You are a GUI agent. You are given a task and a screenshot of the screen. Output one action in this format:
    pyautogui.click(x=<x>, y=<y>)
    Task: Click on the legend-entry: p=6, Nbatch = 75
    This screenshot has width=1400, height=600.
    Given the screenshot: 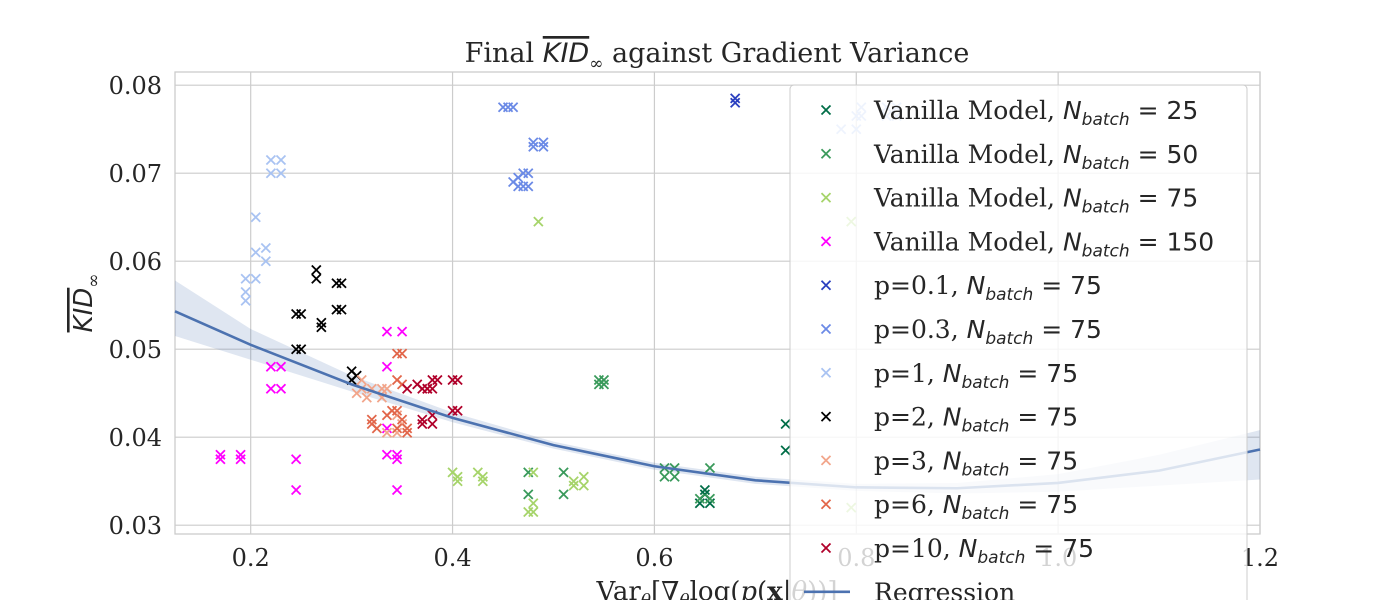 What is the action you would take?
    pyautogui.click(x=949, y=507)
    